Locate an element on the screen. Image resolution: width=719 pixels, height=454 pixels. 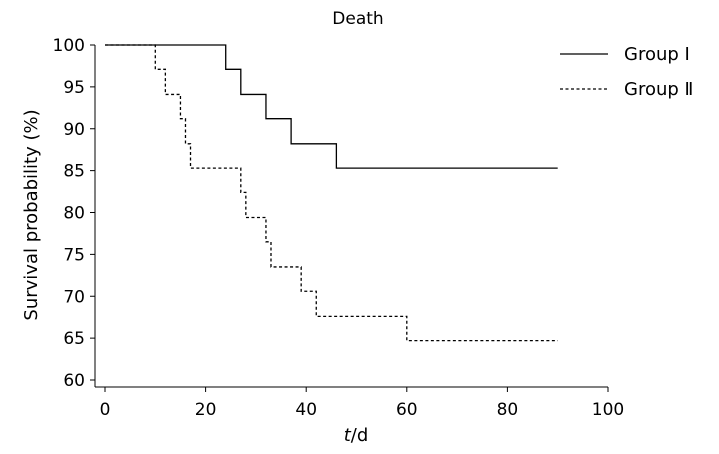
y-tick-label: 60 is located at coordinates (74, 381).